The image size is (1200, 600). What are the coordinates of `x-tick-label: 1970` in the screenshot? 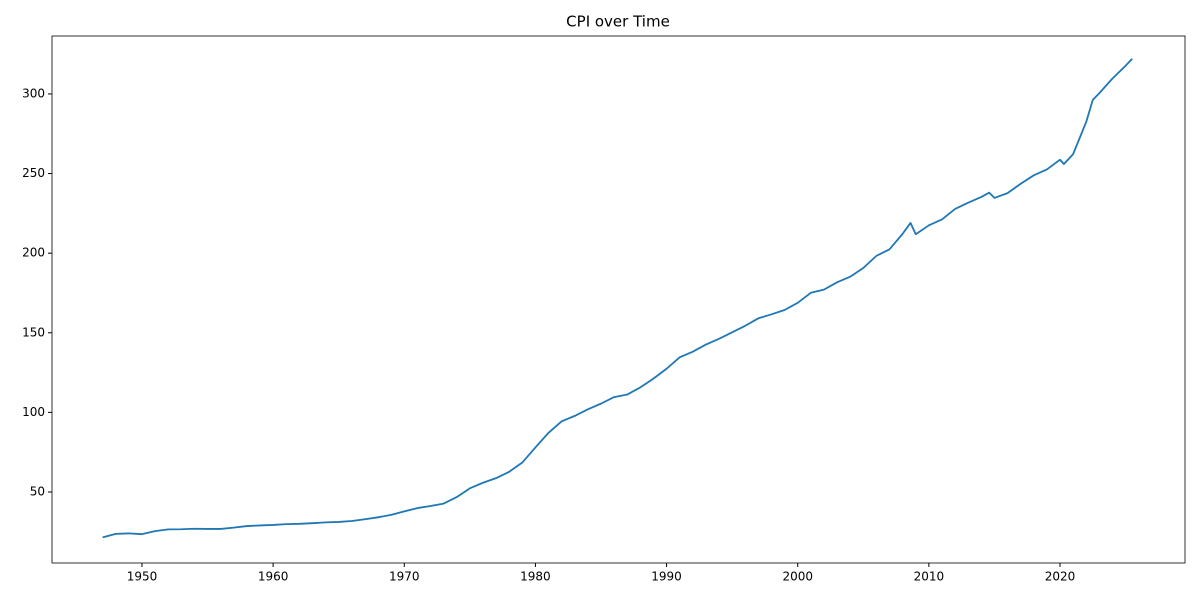 It's located at (404, 577).